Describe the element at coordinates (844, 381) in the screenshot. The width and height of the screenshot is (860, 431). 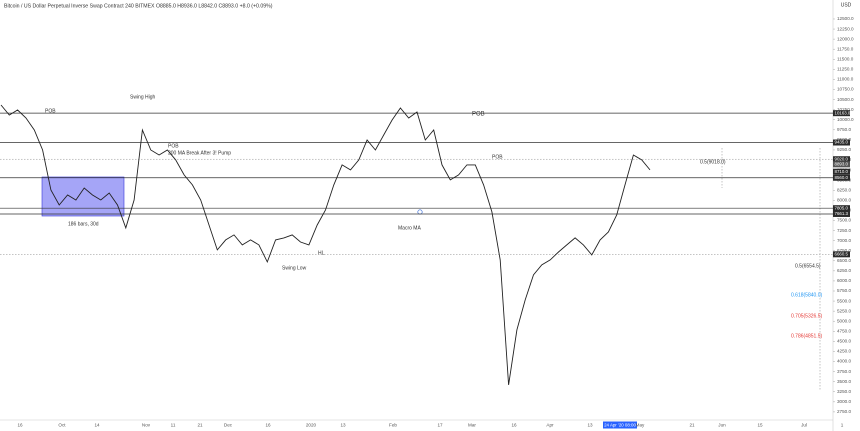
I see `y-tick-label: 3500.0` at that location.